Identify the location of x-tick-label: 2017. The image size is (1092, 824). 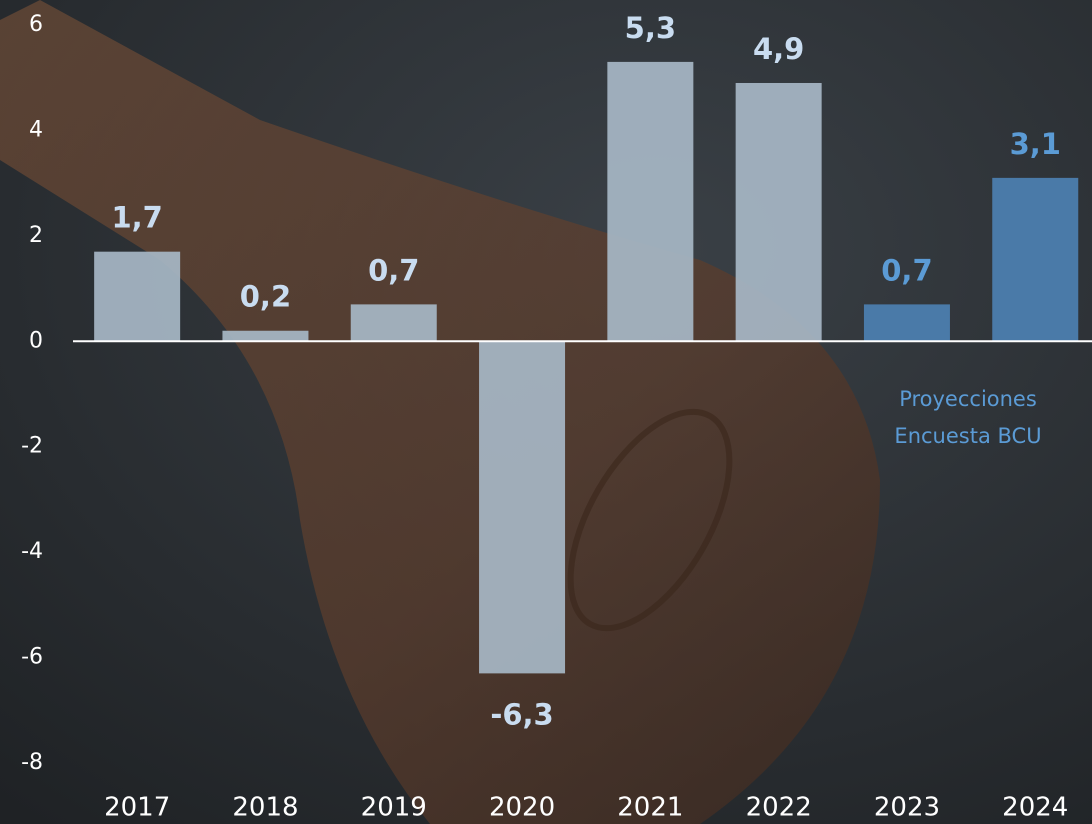
(137, 808).